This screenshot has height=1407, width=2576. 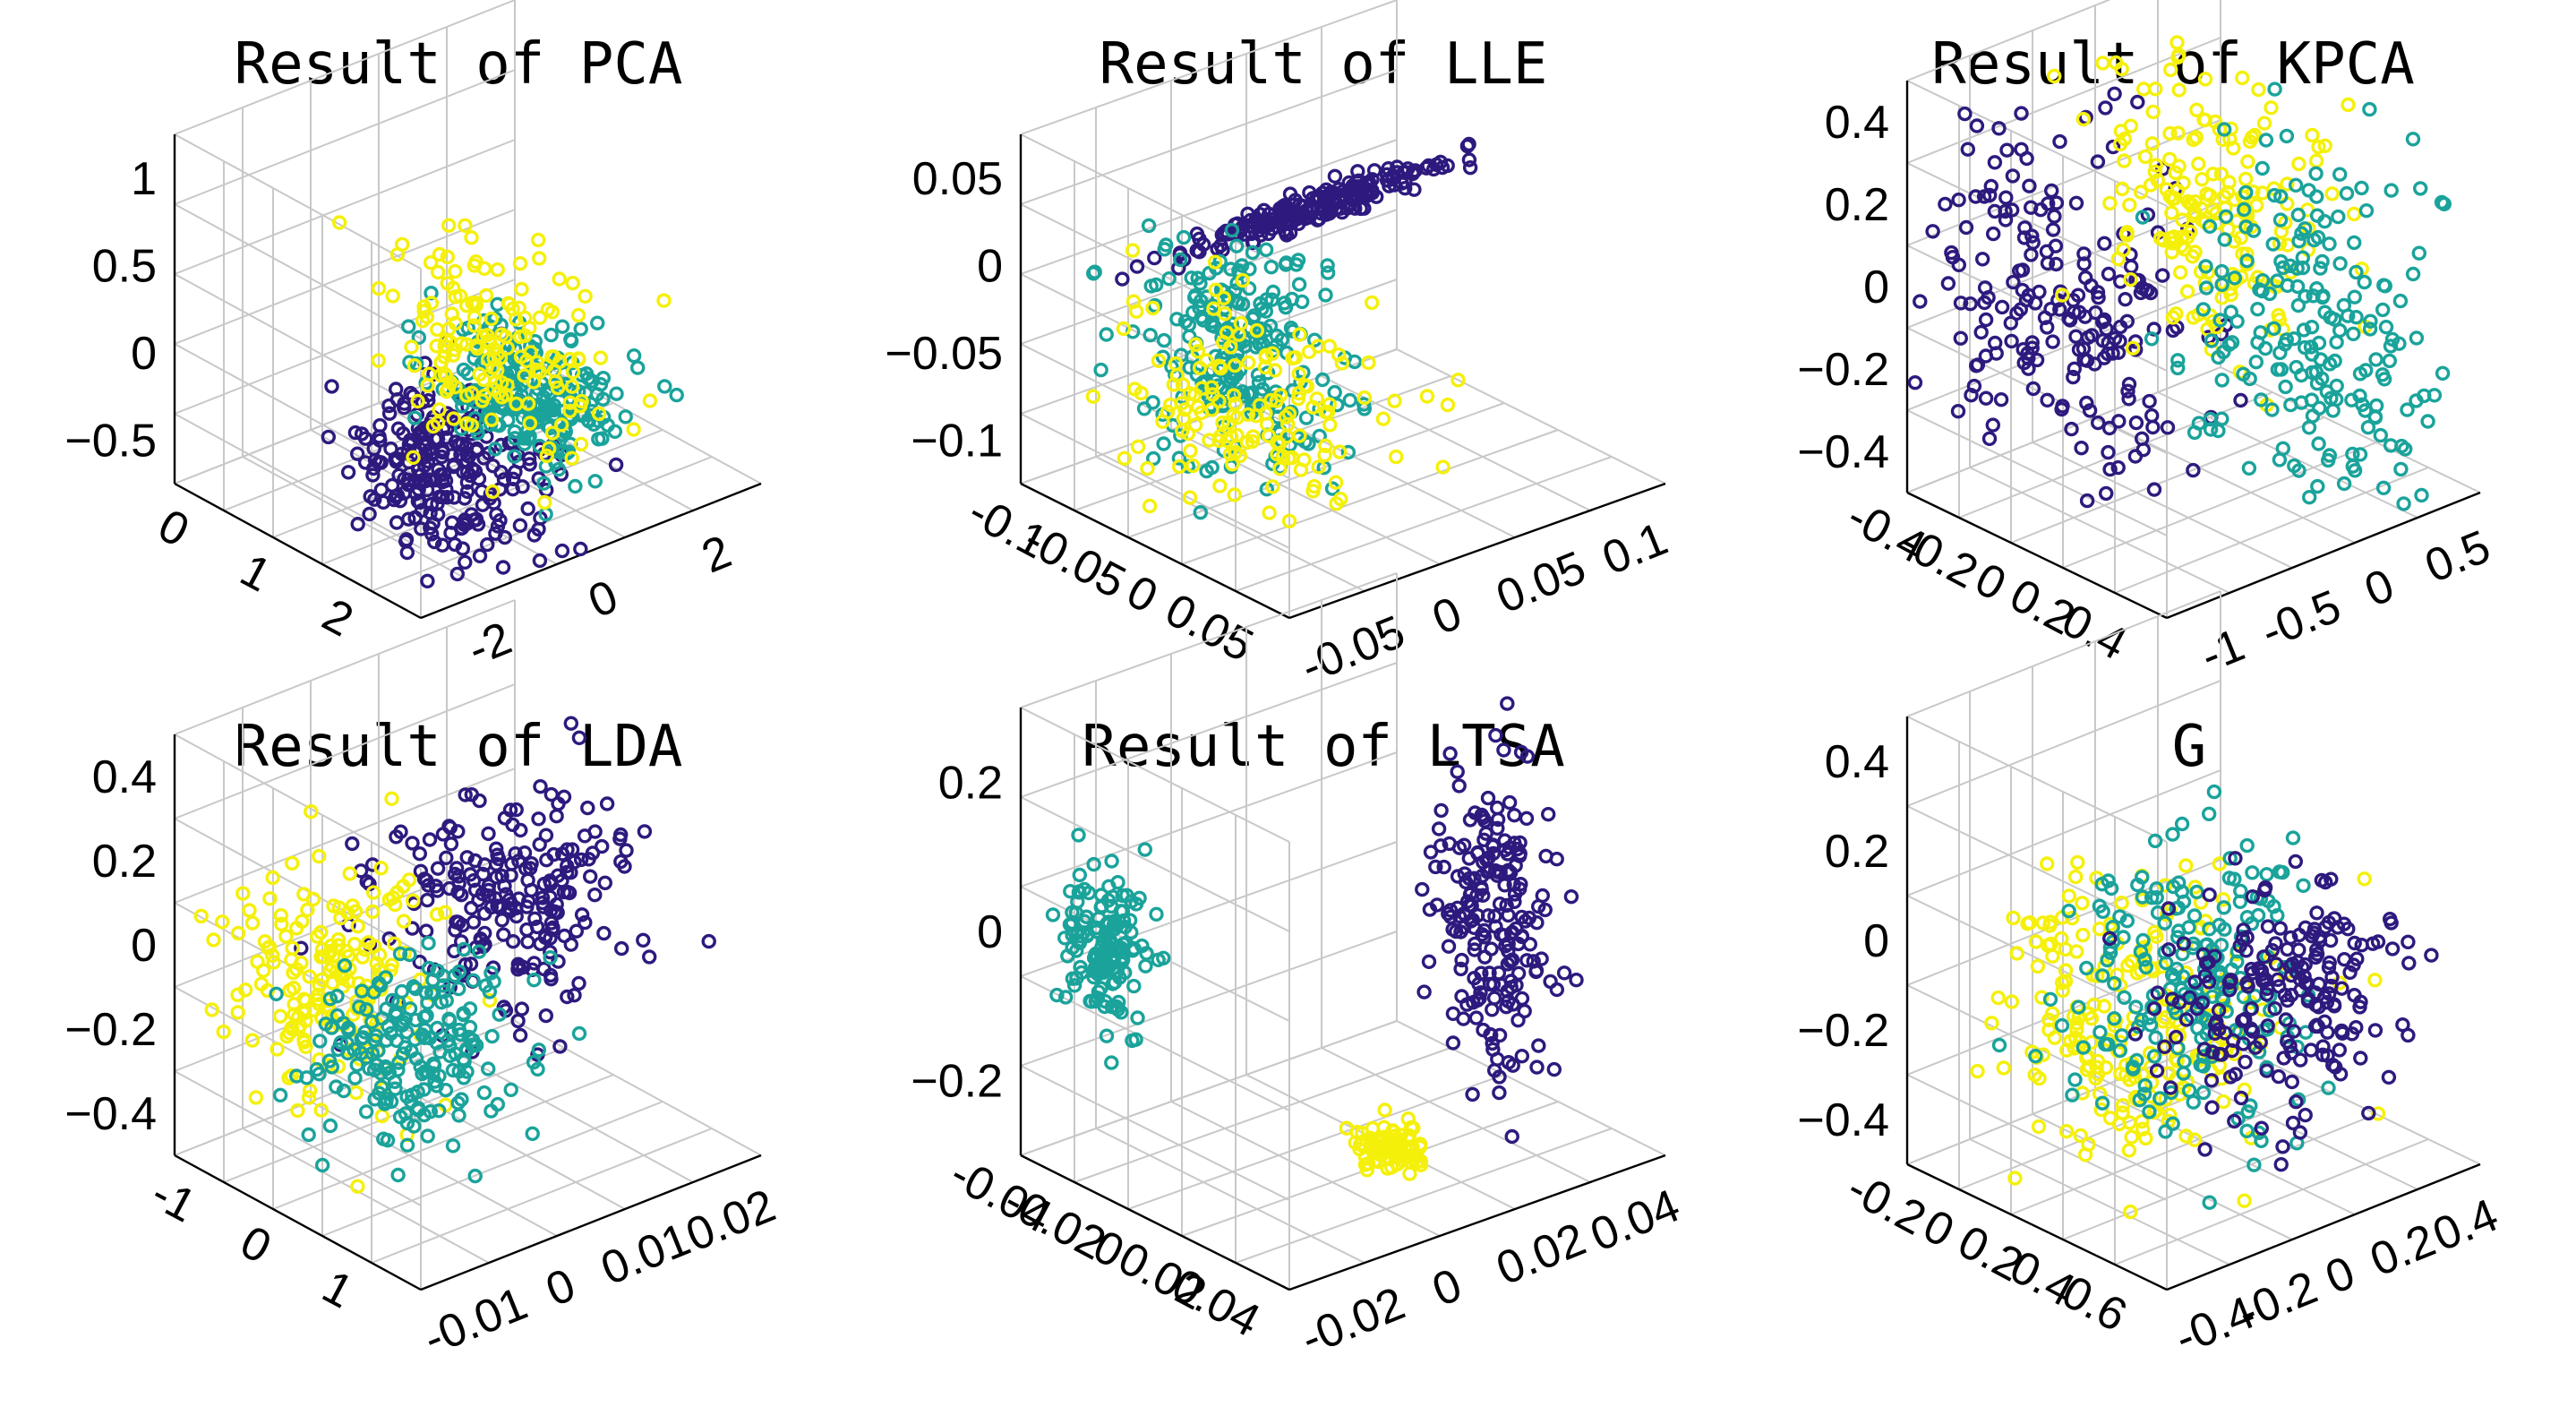 What do you see at coordinates (731, 1221) in the screenshot?
I see `x-tick-label: 0.02` at bounding box center [731, 1221].